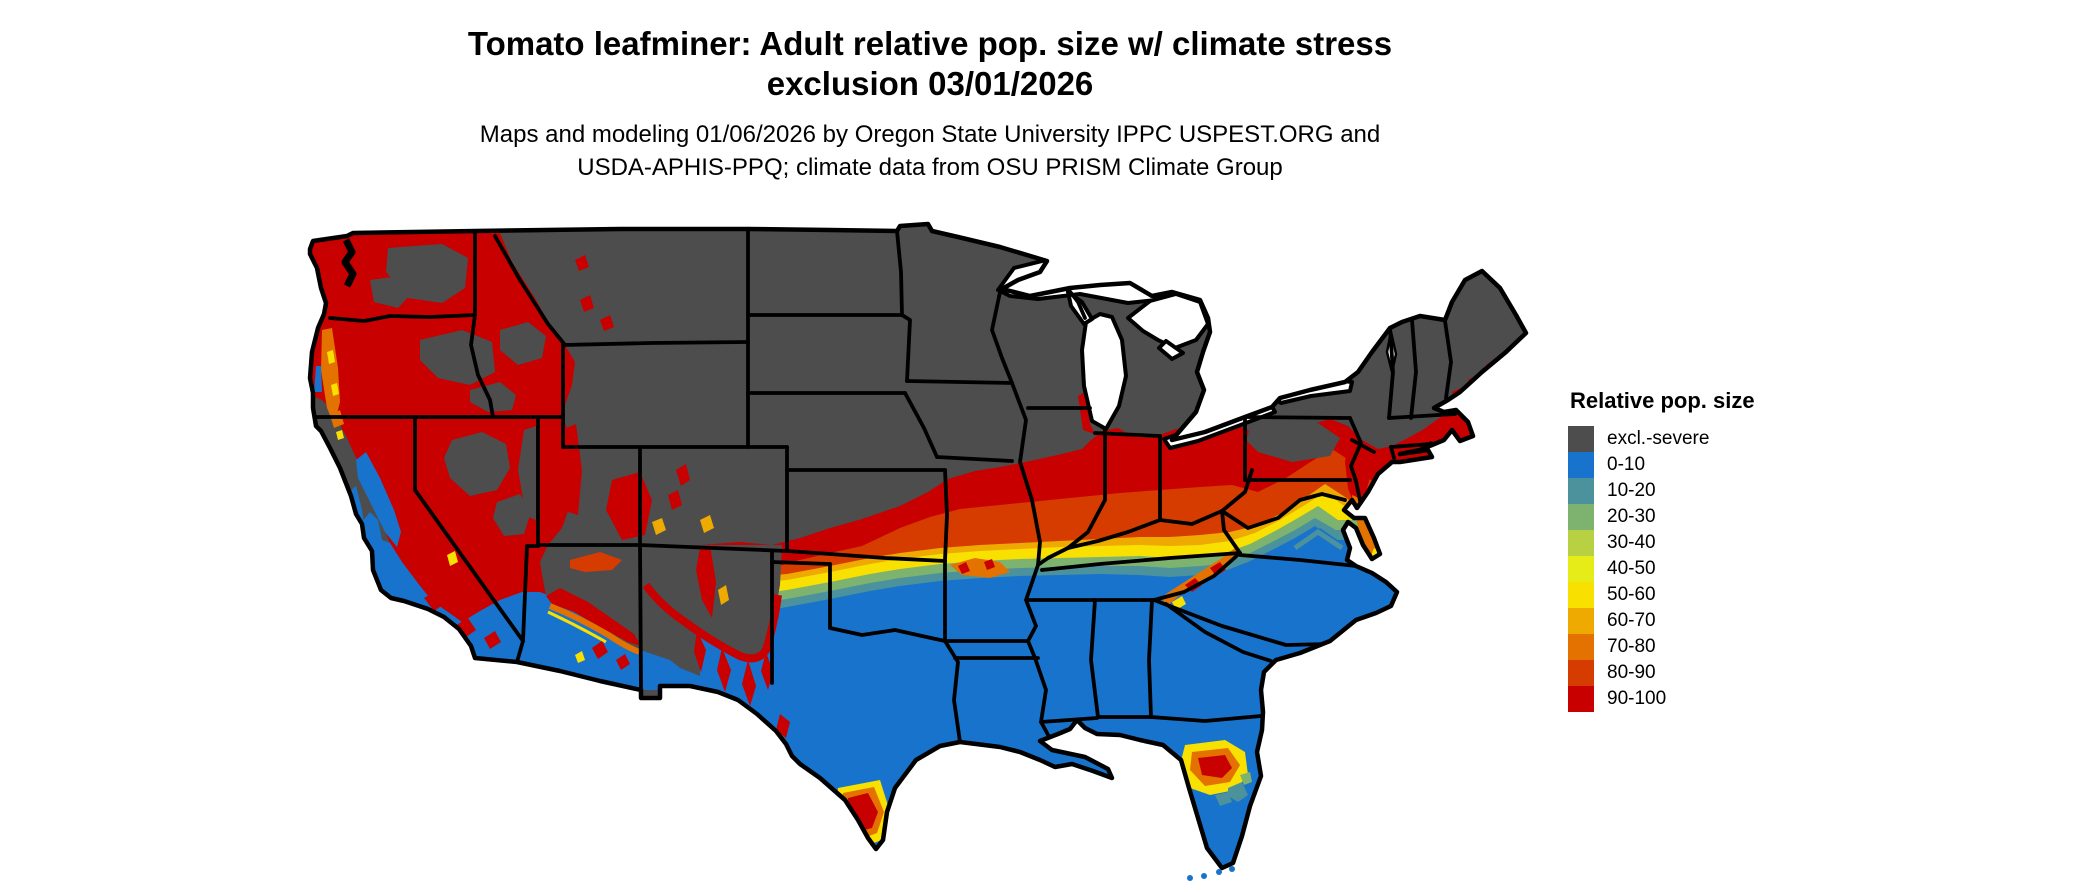  I want to click on legend-item: 90-100, so click(1698, 699).